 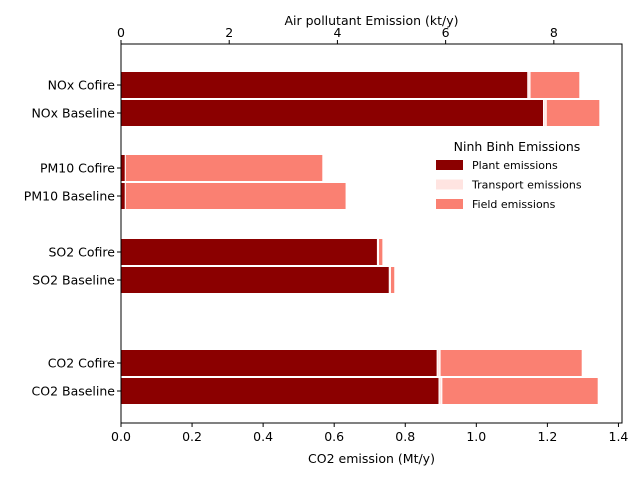 What do you see at coordinates (255, 280) in the screenshot?
I see `bar-so2-baseline-plant-emissions` at bounding box center [255, 280].